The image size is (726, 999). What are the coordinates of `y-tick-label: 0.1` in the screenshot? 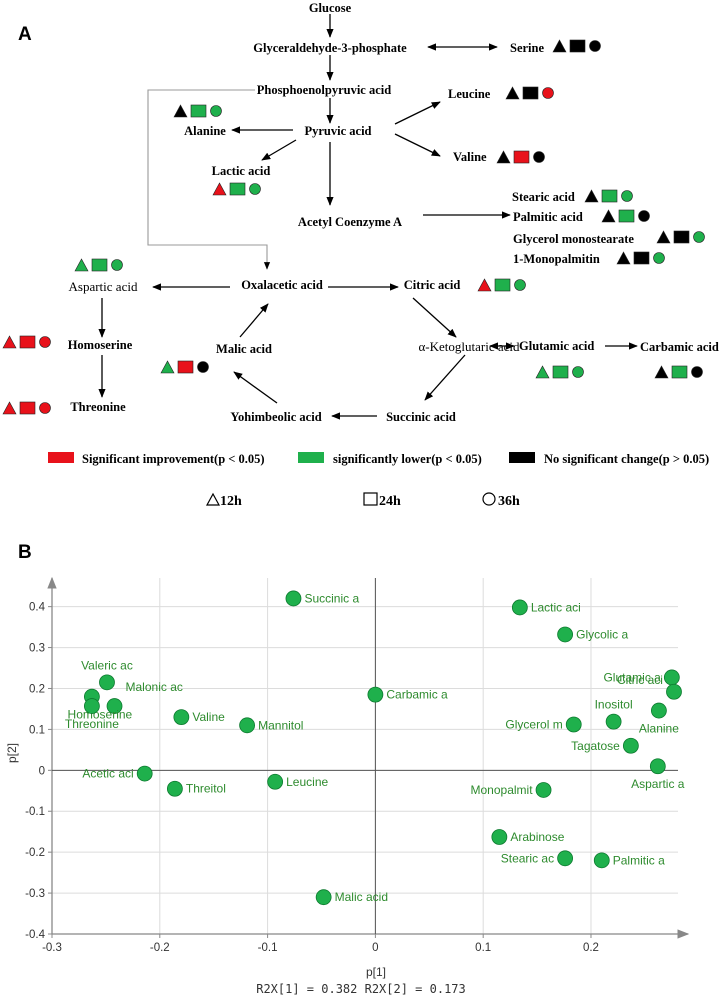 It's located at (37, 730).